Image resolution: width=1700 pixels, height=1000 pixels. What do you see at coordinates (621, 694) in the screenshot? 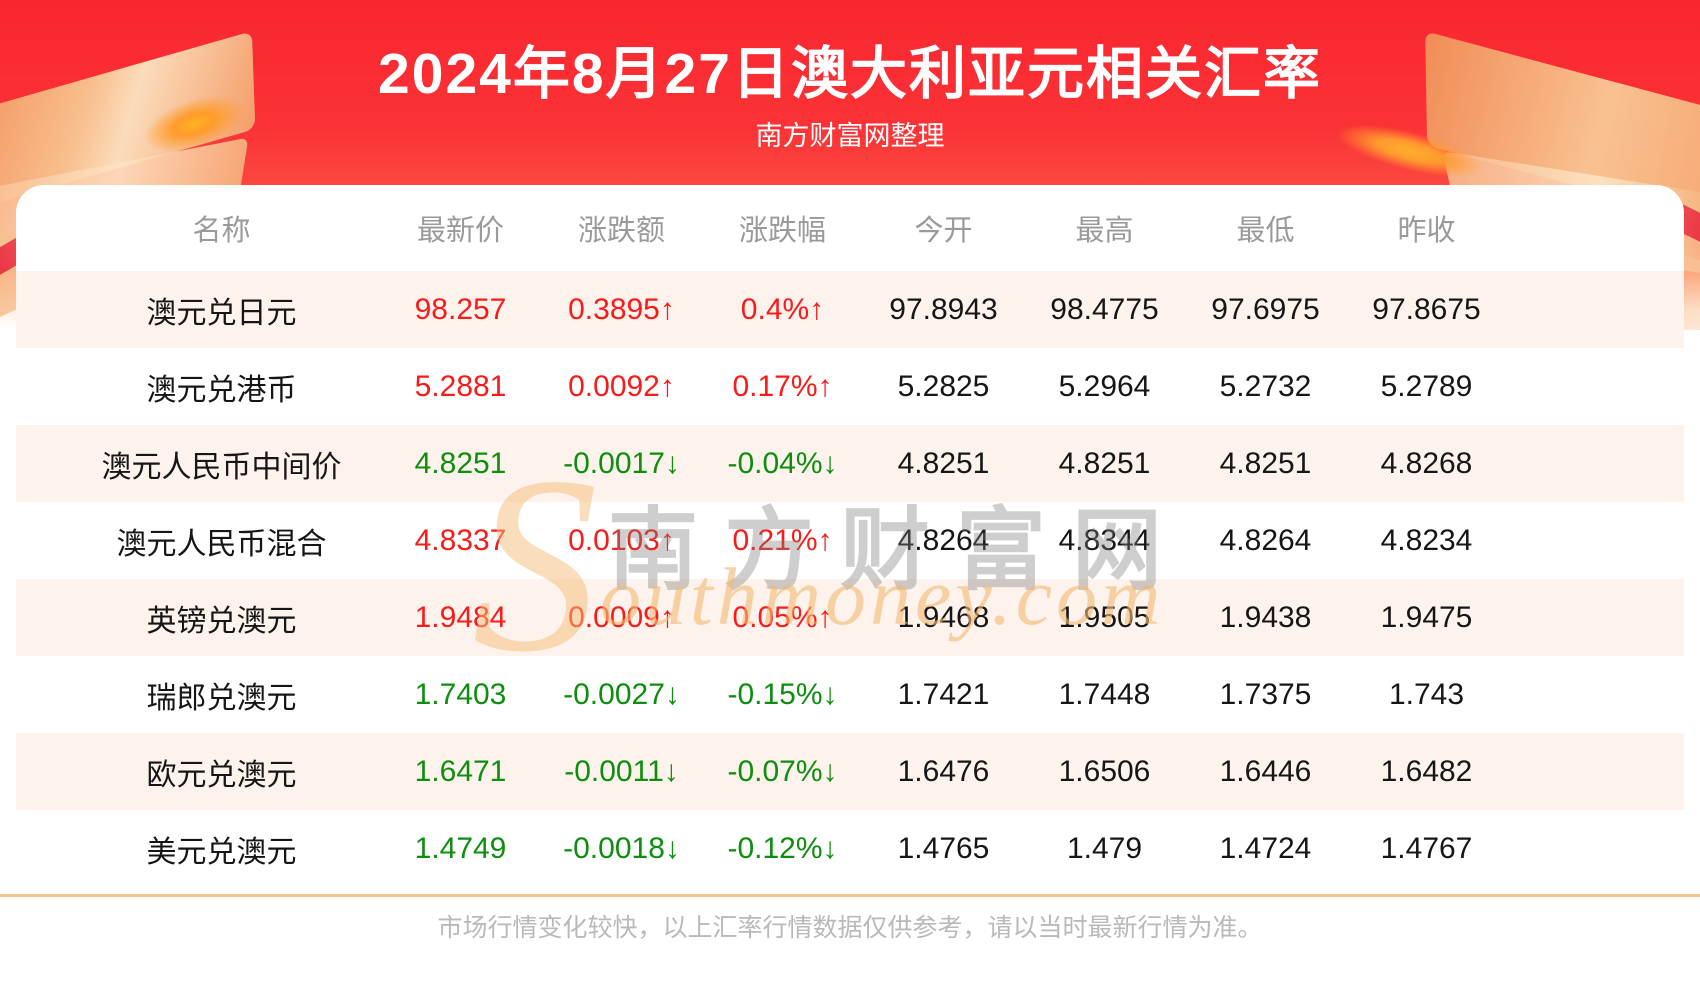
I see `cell-change: -0.0027↓` at bounding box center [621, 694].